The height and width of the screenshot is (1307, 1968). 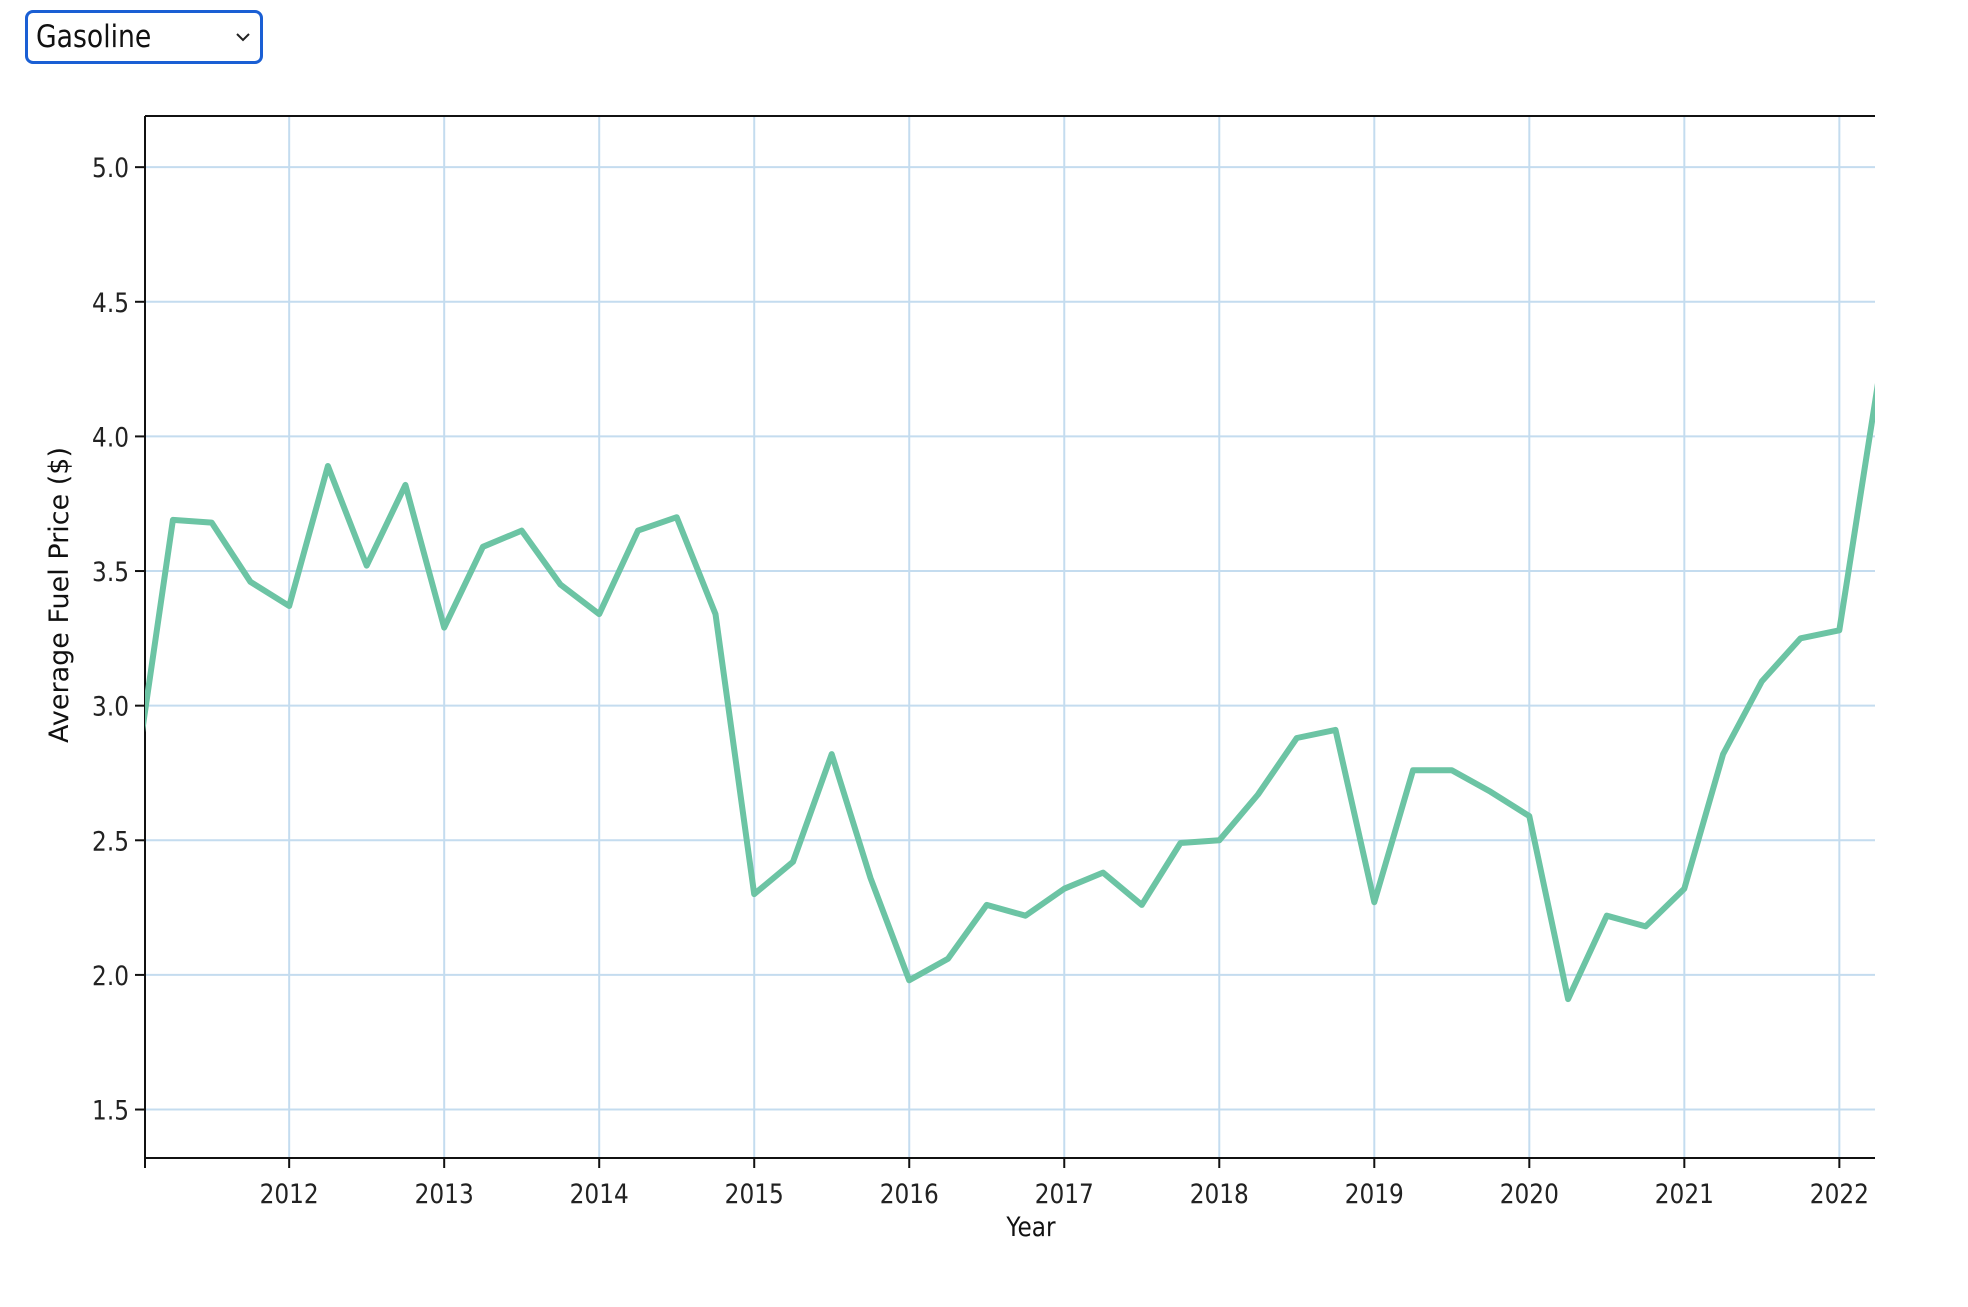 What do you see at coordinates (110, 841) in the screenshot?
I see `y-tick-label: 2.5` at bounding box center [110, 841].